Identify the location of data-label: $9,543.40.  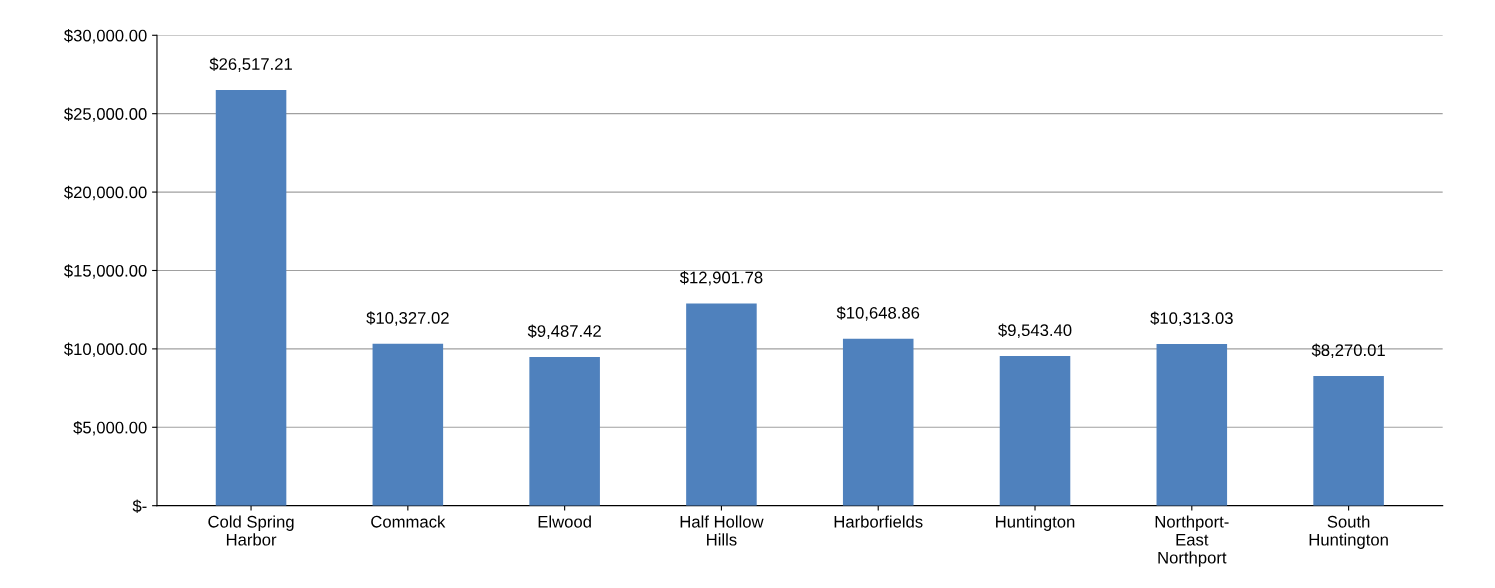
(1035, 331).